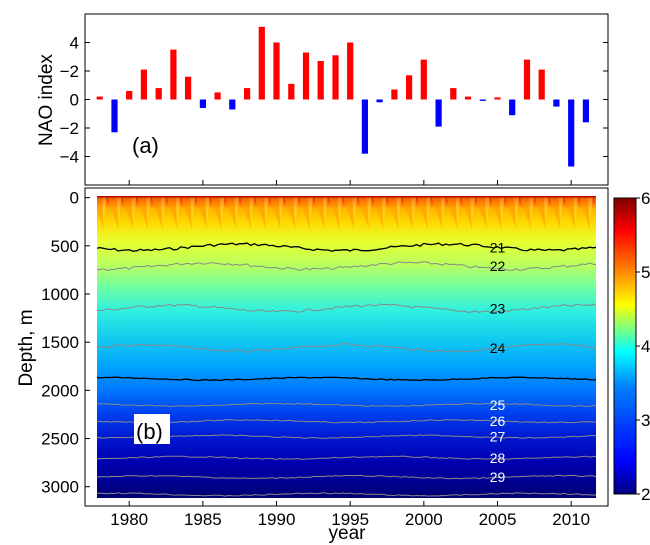  I want to click on contour-label: 28, so click(498, 458).